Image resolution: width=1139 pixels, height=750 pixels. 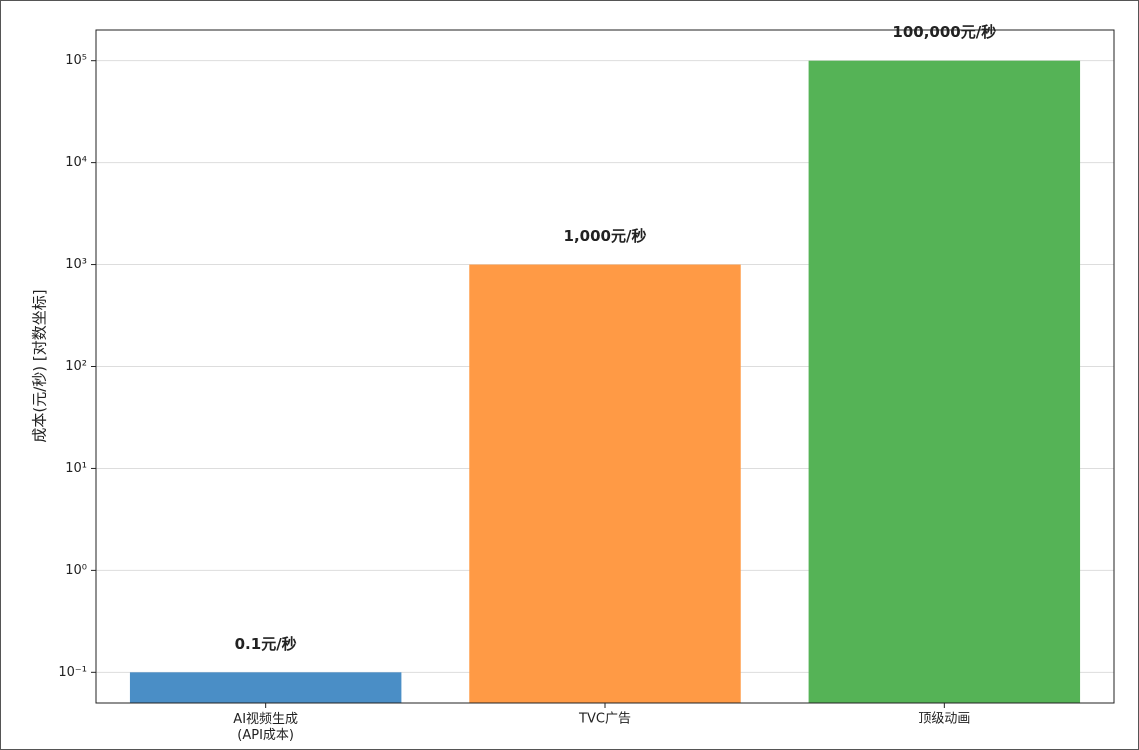 I want to click on x-tick-label: 顶级动画, so click(x=944, y=719).